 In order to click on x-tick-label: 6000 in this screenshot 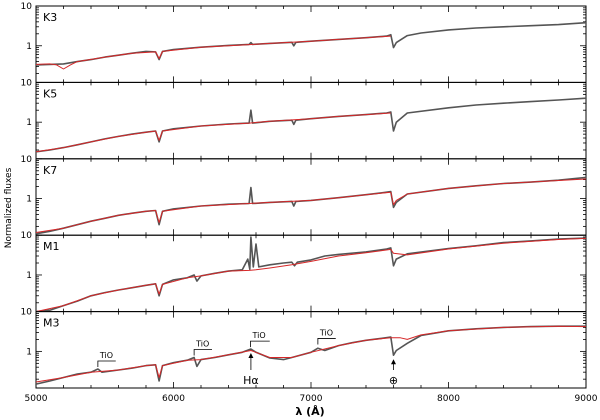, I will do `click(173, 399)`.